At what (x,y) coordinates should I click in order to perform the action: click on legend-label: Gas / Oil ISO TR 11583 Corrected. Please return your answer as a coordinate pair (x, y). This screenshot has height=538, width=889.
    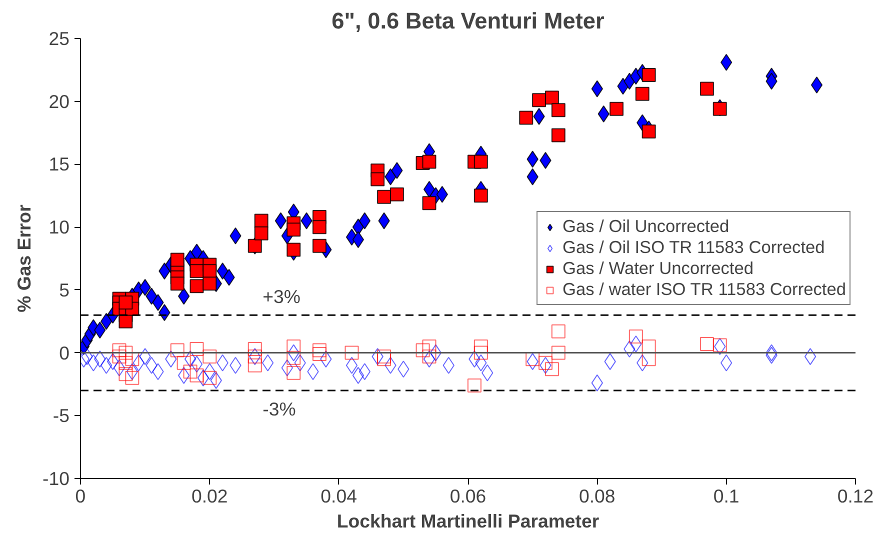
    Looking at the image, I should click on (693, 247).